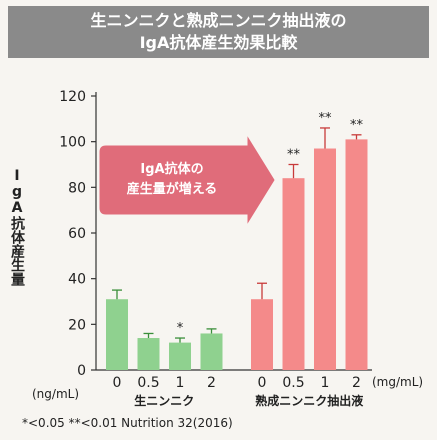  What do you see at coordinates (72, 97) in the screenshot?
I see `y-tick-label: 120` at bounding box center [72, 97].